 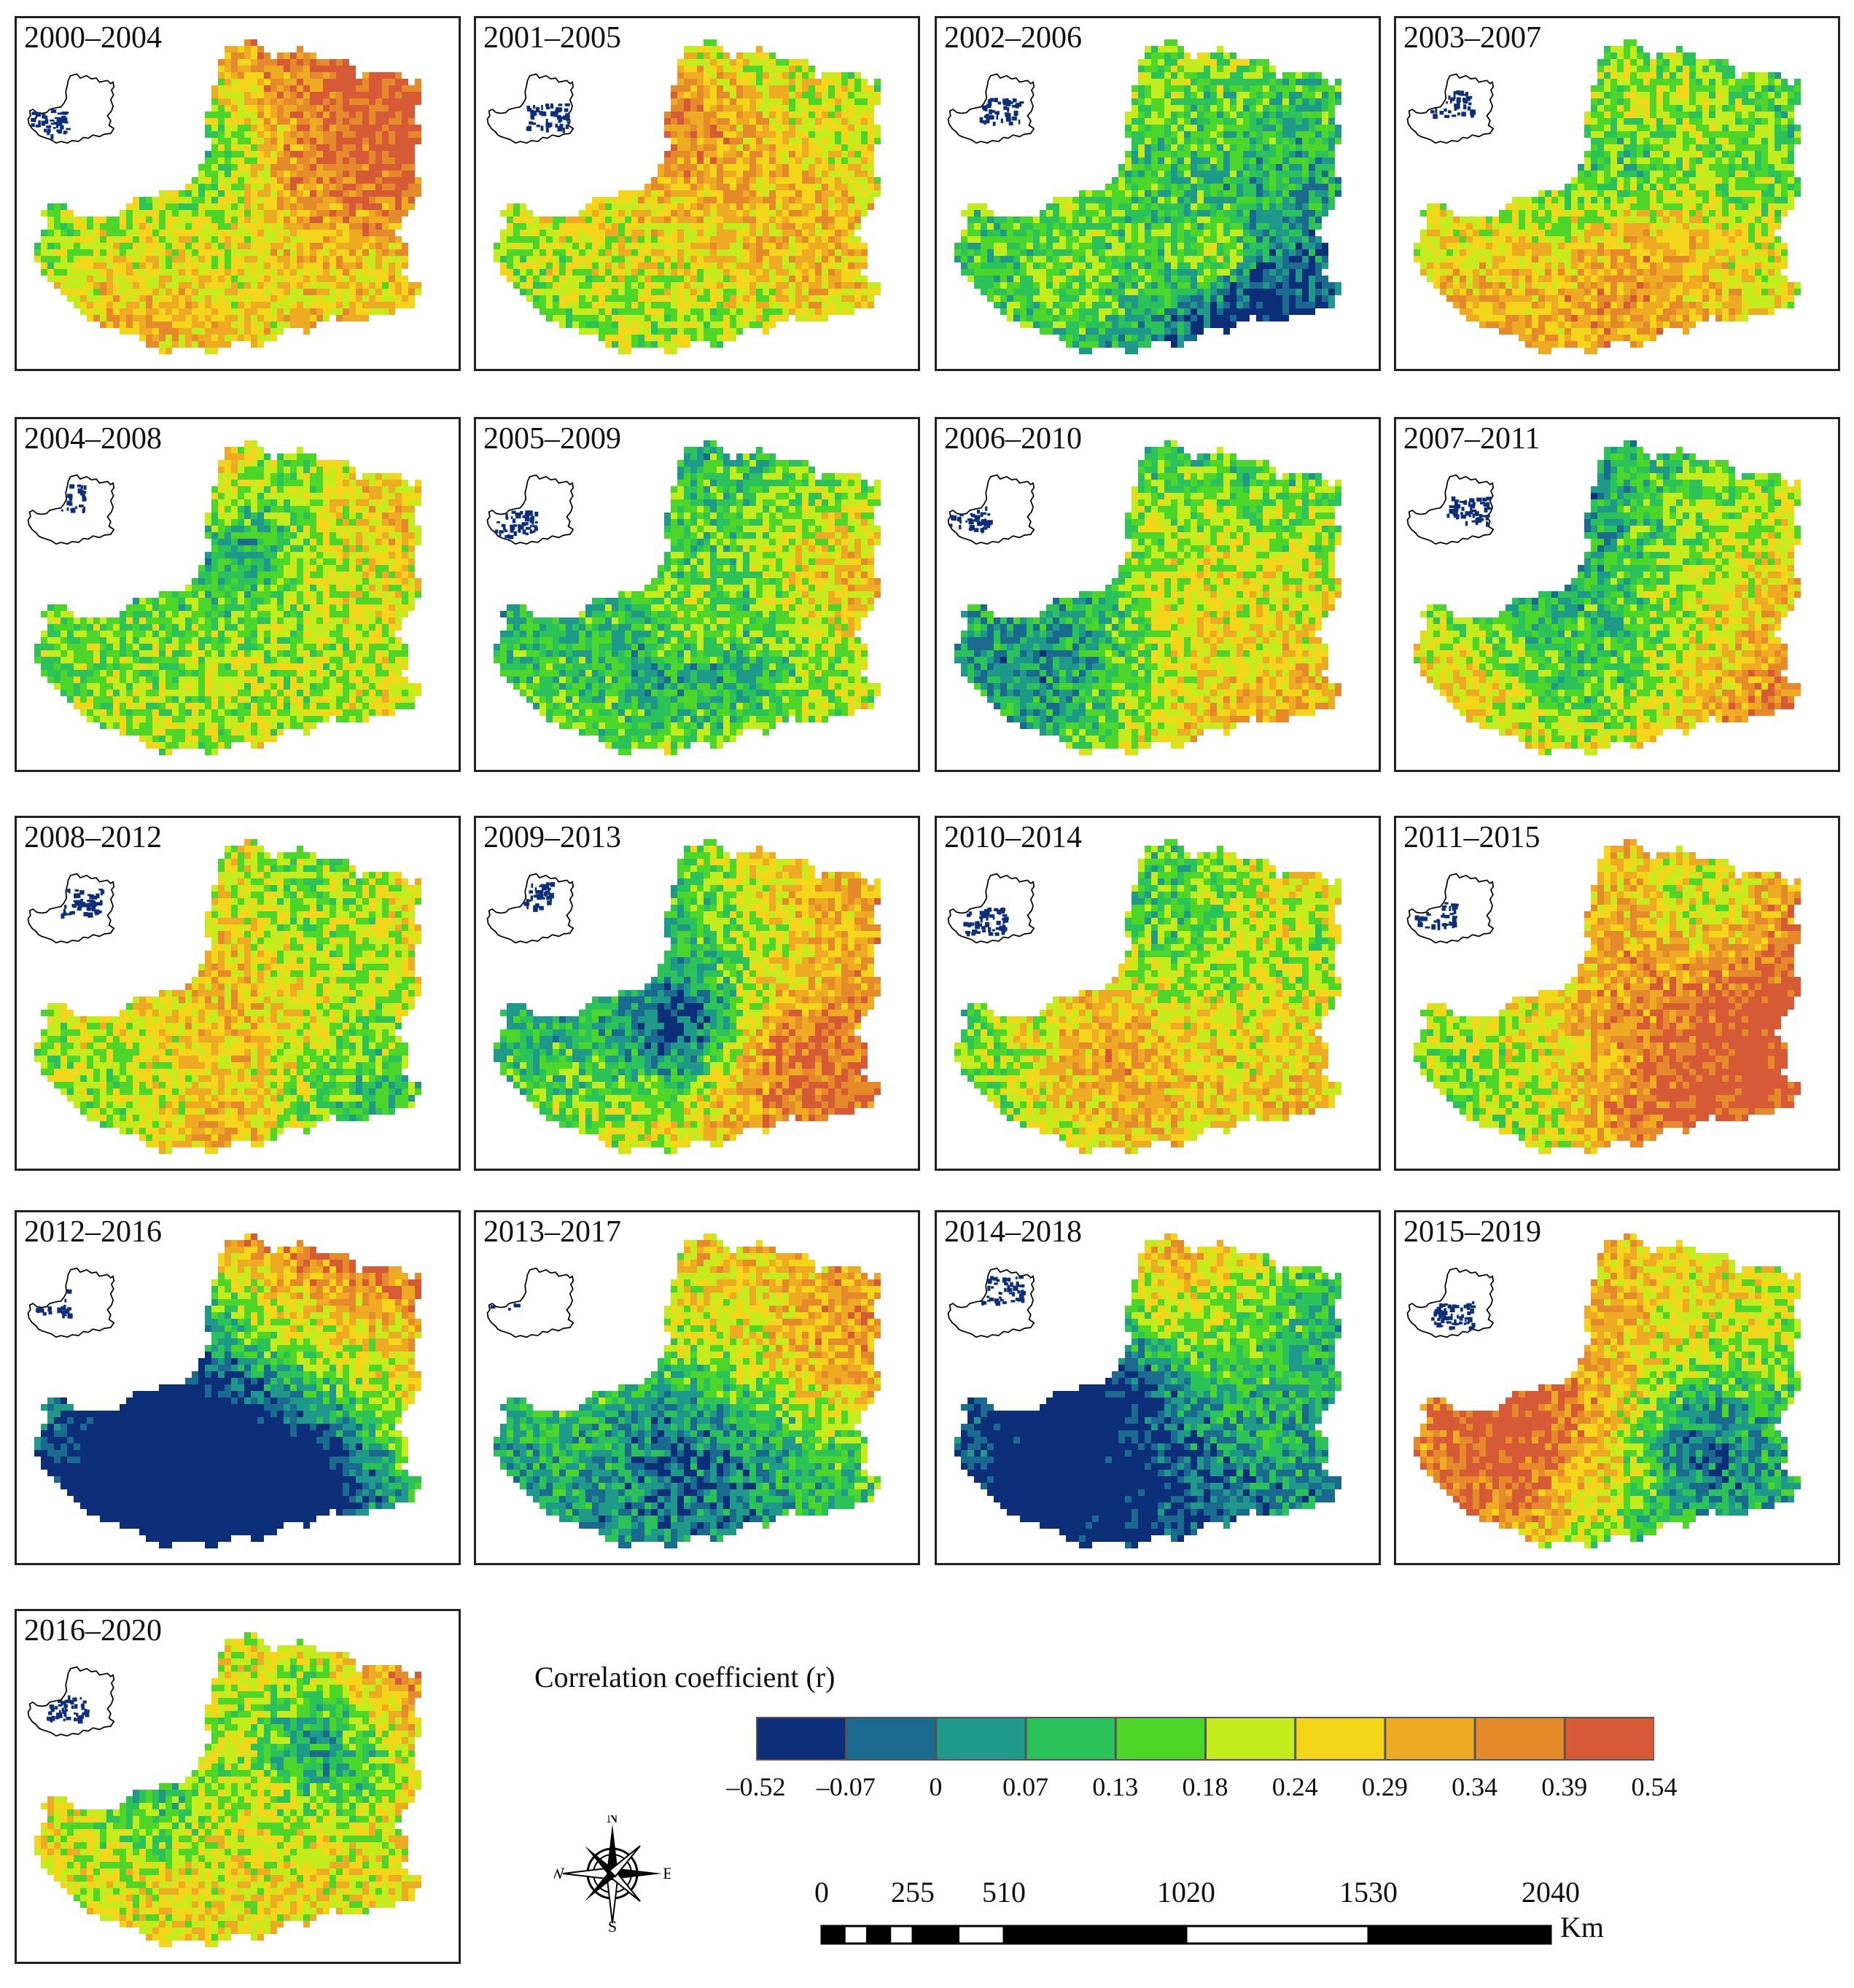 I want to click on map-panel: 2001–2005, so click(x=697, y=193).